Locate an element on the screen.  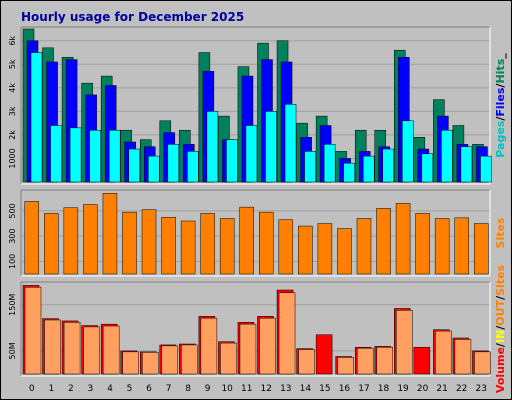
y-tick-label: 500 is located at coordinates (12, 210).